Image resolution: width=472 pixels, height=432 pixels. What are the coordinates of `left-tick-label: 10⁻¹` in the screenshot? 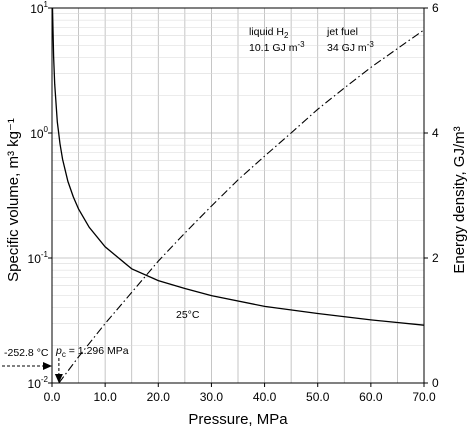 It's located at (38, 258).